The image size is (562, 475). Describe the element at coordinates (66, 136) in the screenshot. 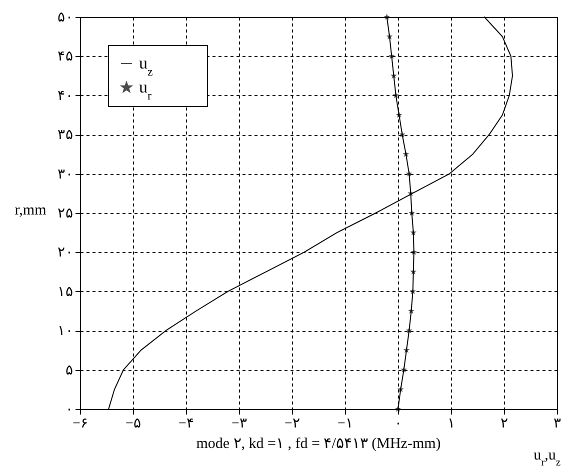

I see `y-tick-label: ۳۵` at that location.